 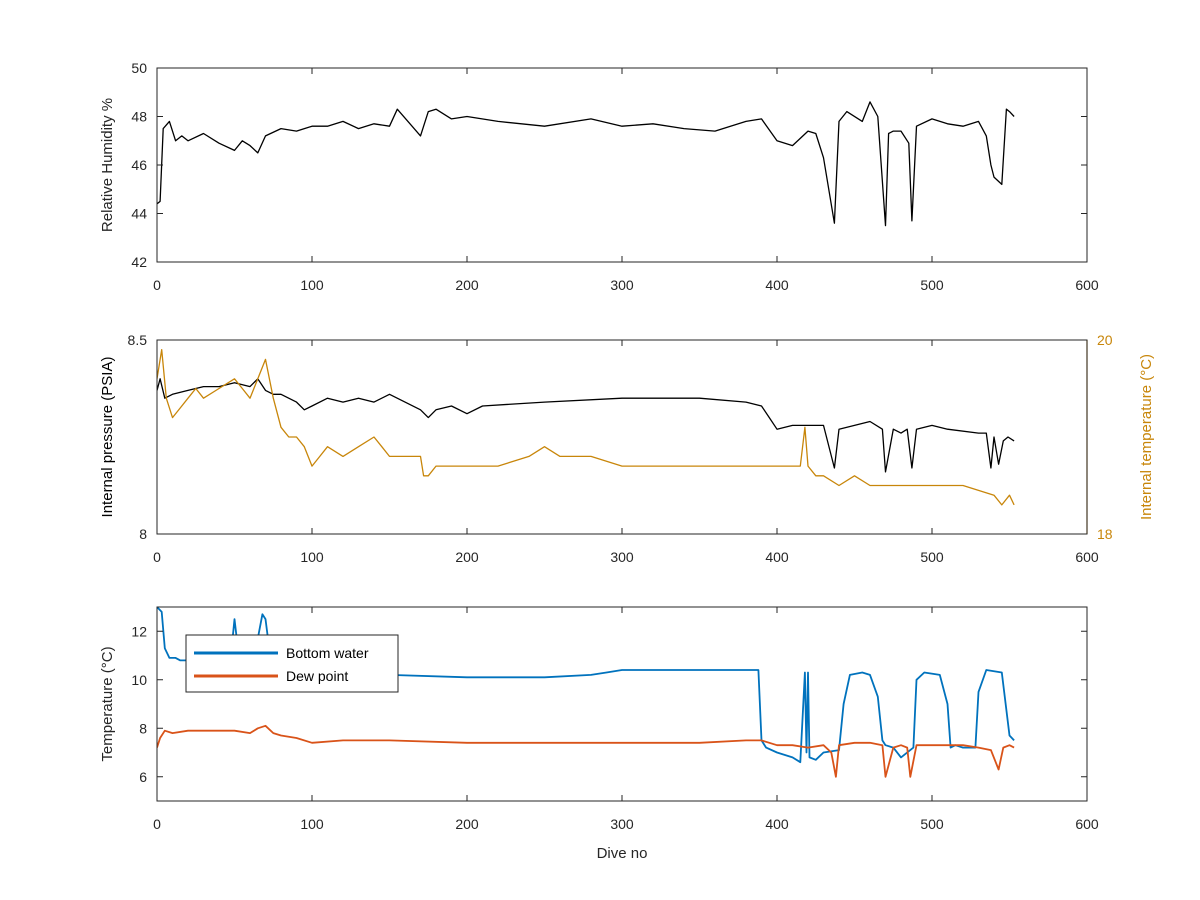 What do you see at coordinates (138, 340) in the screenshot?
I see `y-tick-label: 8.5` at bounding box center [138, 340].